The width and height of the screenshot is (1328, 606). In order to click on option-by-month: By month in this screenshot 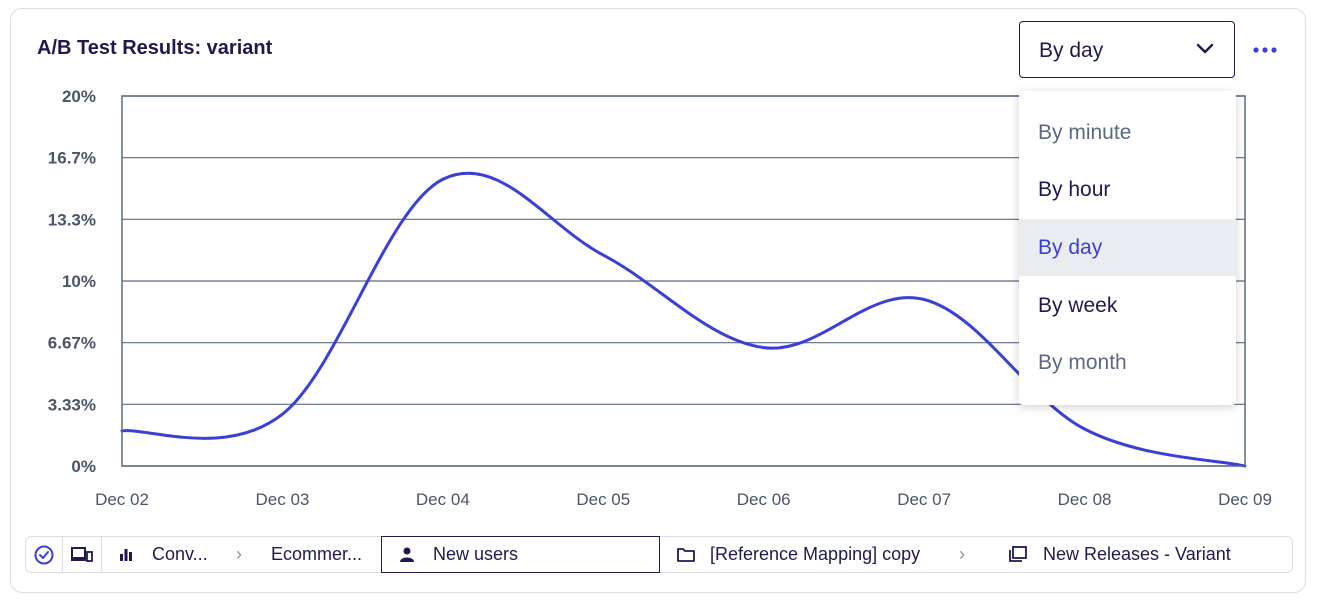, I will do `click(1082, 362)`.